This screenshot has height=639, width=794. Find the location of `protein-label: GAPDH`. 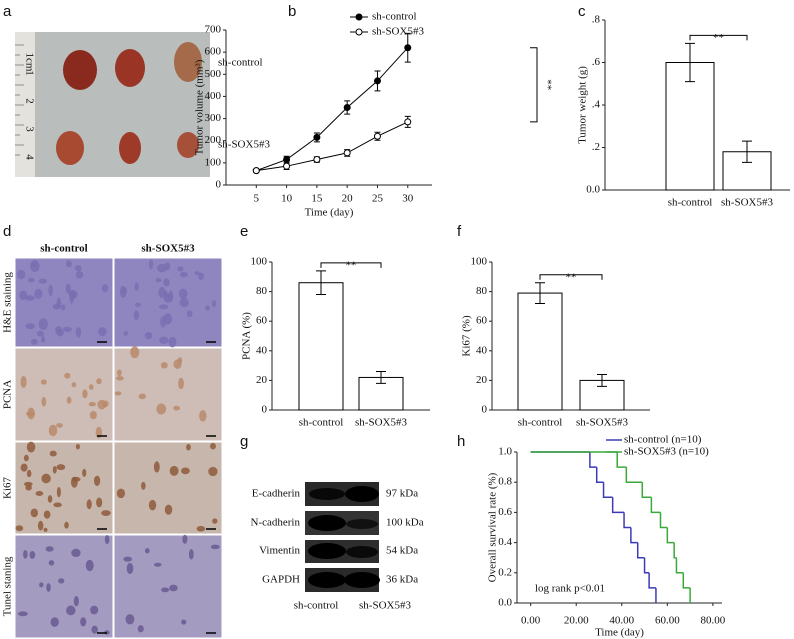

protein-label: GAPDH is located at coordinates (281, 580).